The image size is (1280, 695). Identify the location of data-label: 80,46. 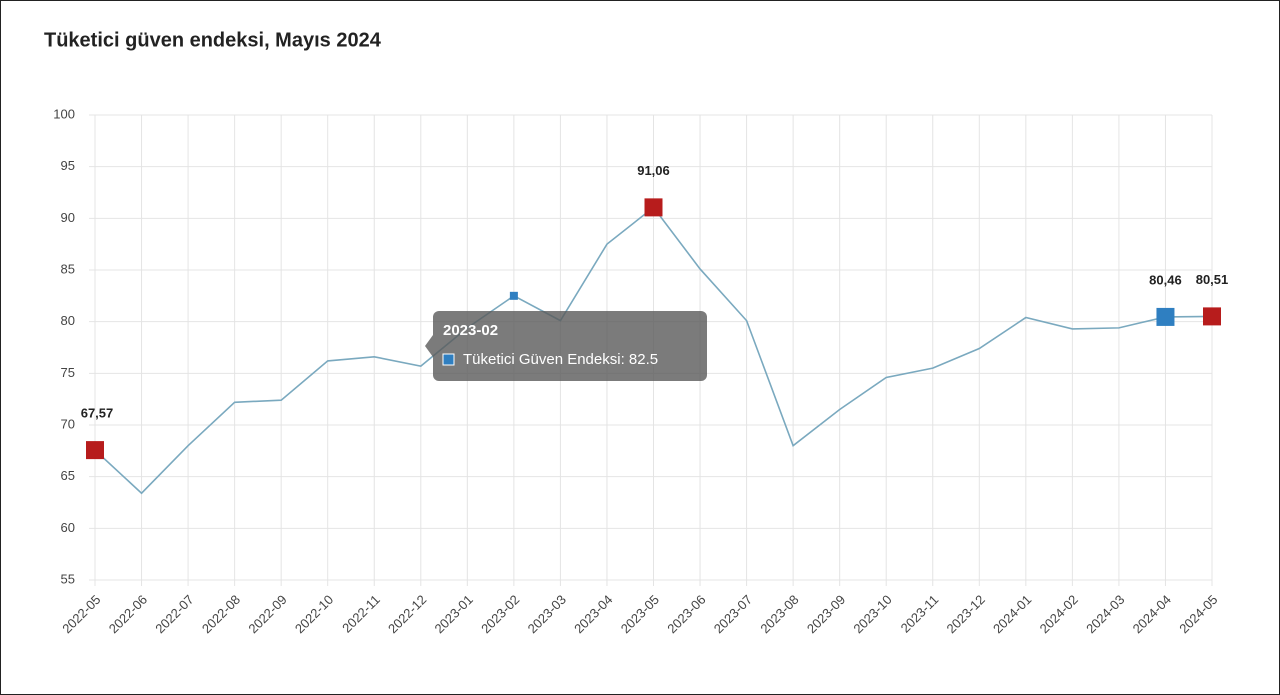
(1165, 279).